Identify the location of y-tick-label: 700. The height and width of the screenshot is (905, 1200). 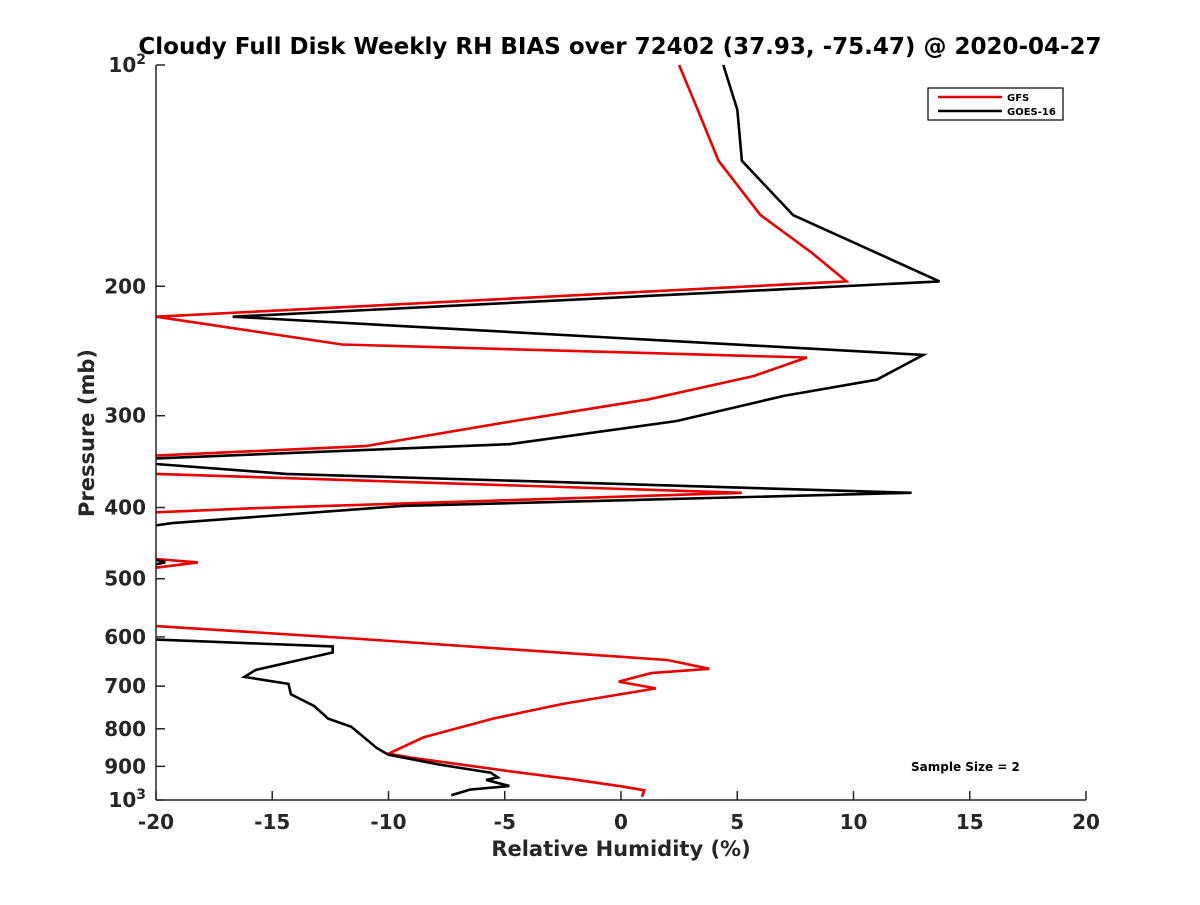
(125, 686).